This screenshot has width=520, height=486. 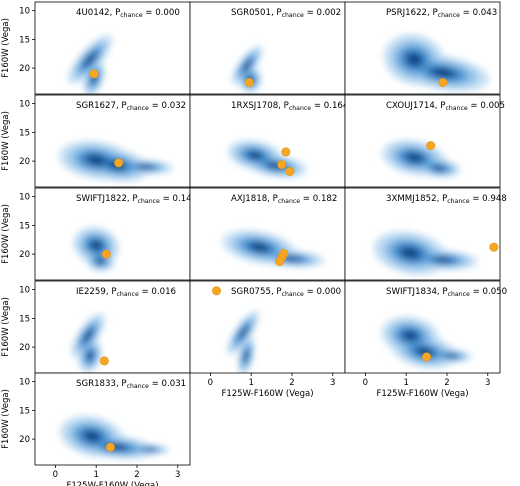 I want to click on panel-title: SGR1833, Pchance = 0.031, so click(x=131, y=384).